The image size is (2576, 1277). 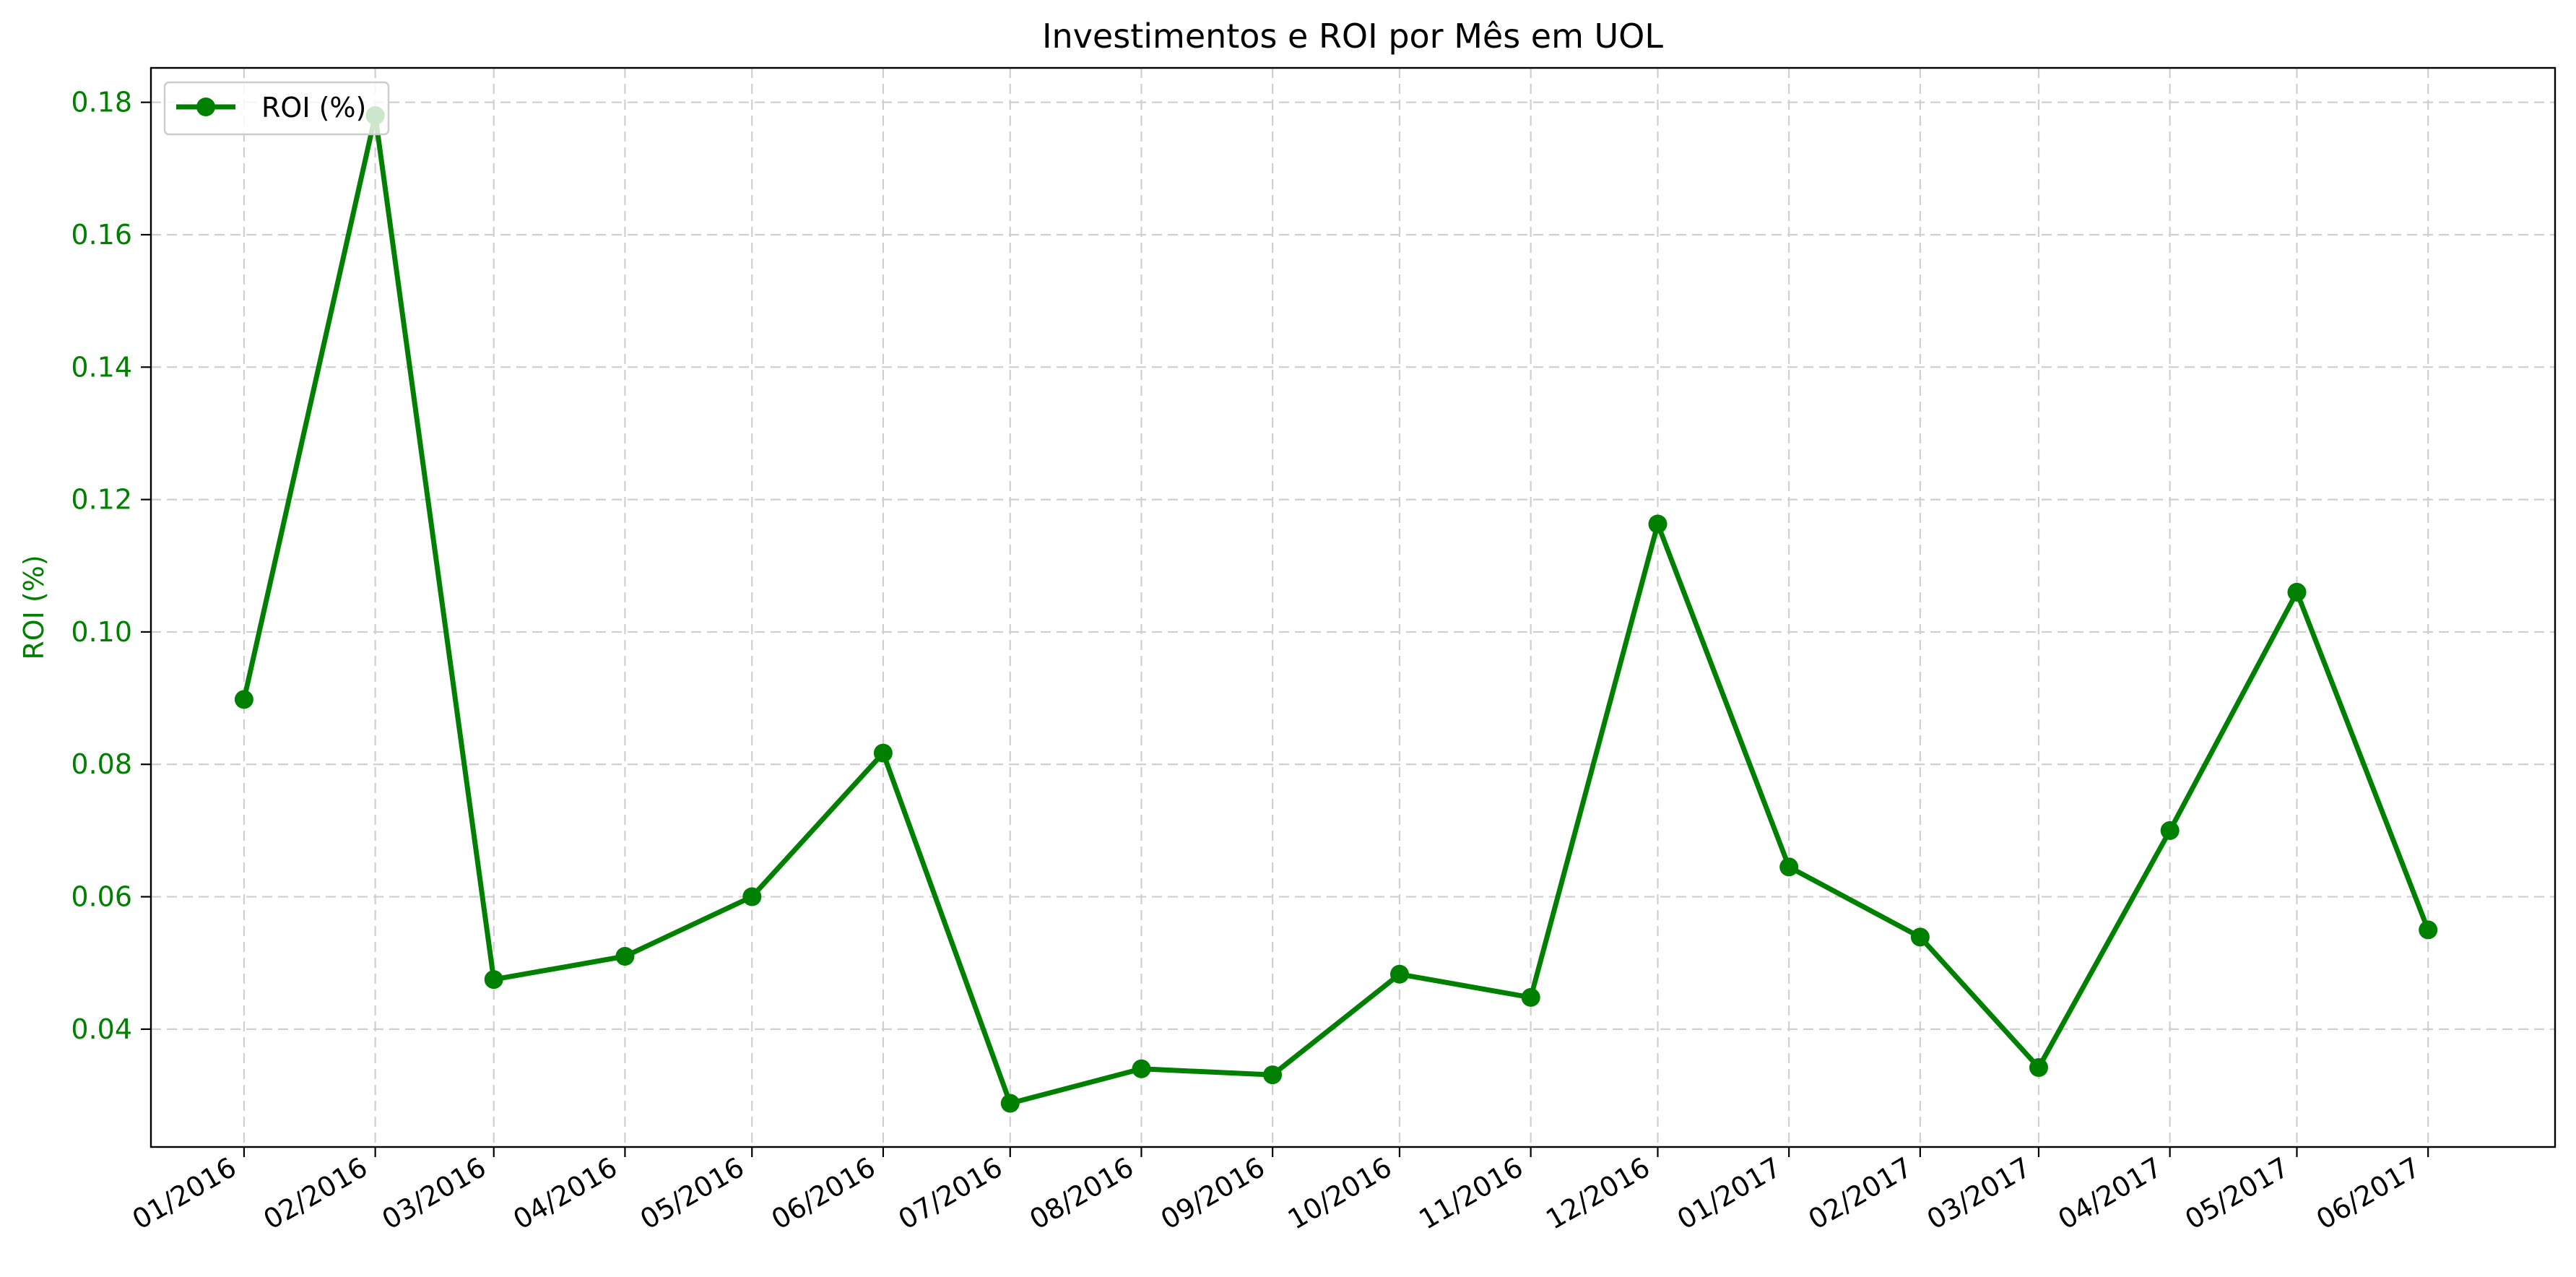 What do you see at coordinates (101, 764) in the screenshot?
I see `y-tick-label: 0.08` at bounding box center [101, 764].